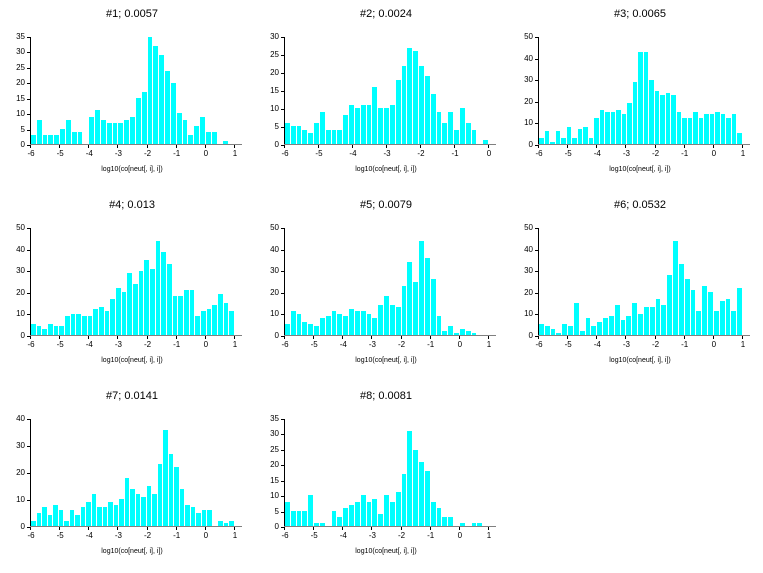 The image size is (763, 573). Describe the element at coordinates (89, 344) in the screenshot. I see `x-axis-tick-label: -4` at that location.